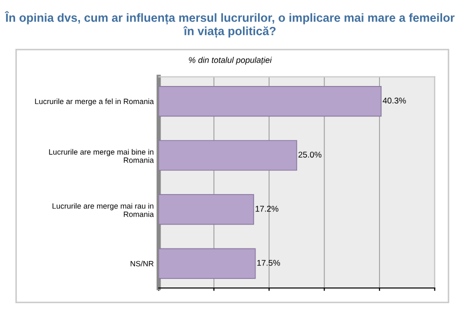  What do you see at coordinates (310, 155) in the screenshot?
I see `data-label: 25.0%` at bounding box center [310, 155].